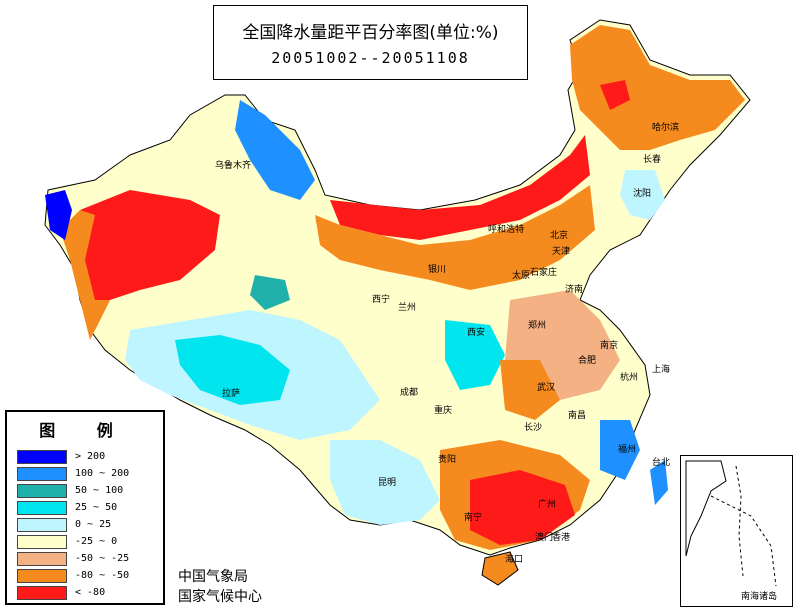 The height and width of the screenshot is (610, 795). Describe the element at coordinates (275, 150) in the screenshot. I see `region-blue-altai` at that location.